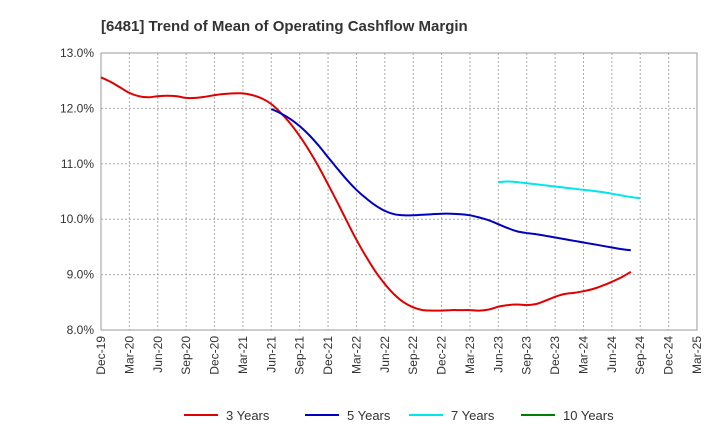  I want to click on x-tick-label: Dec-20, so click(215, 355).